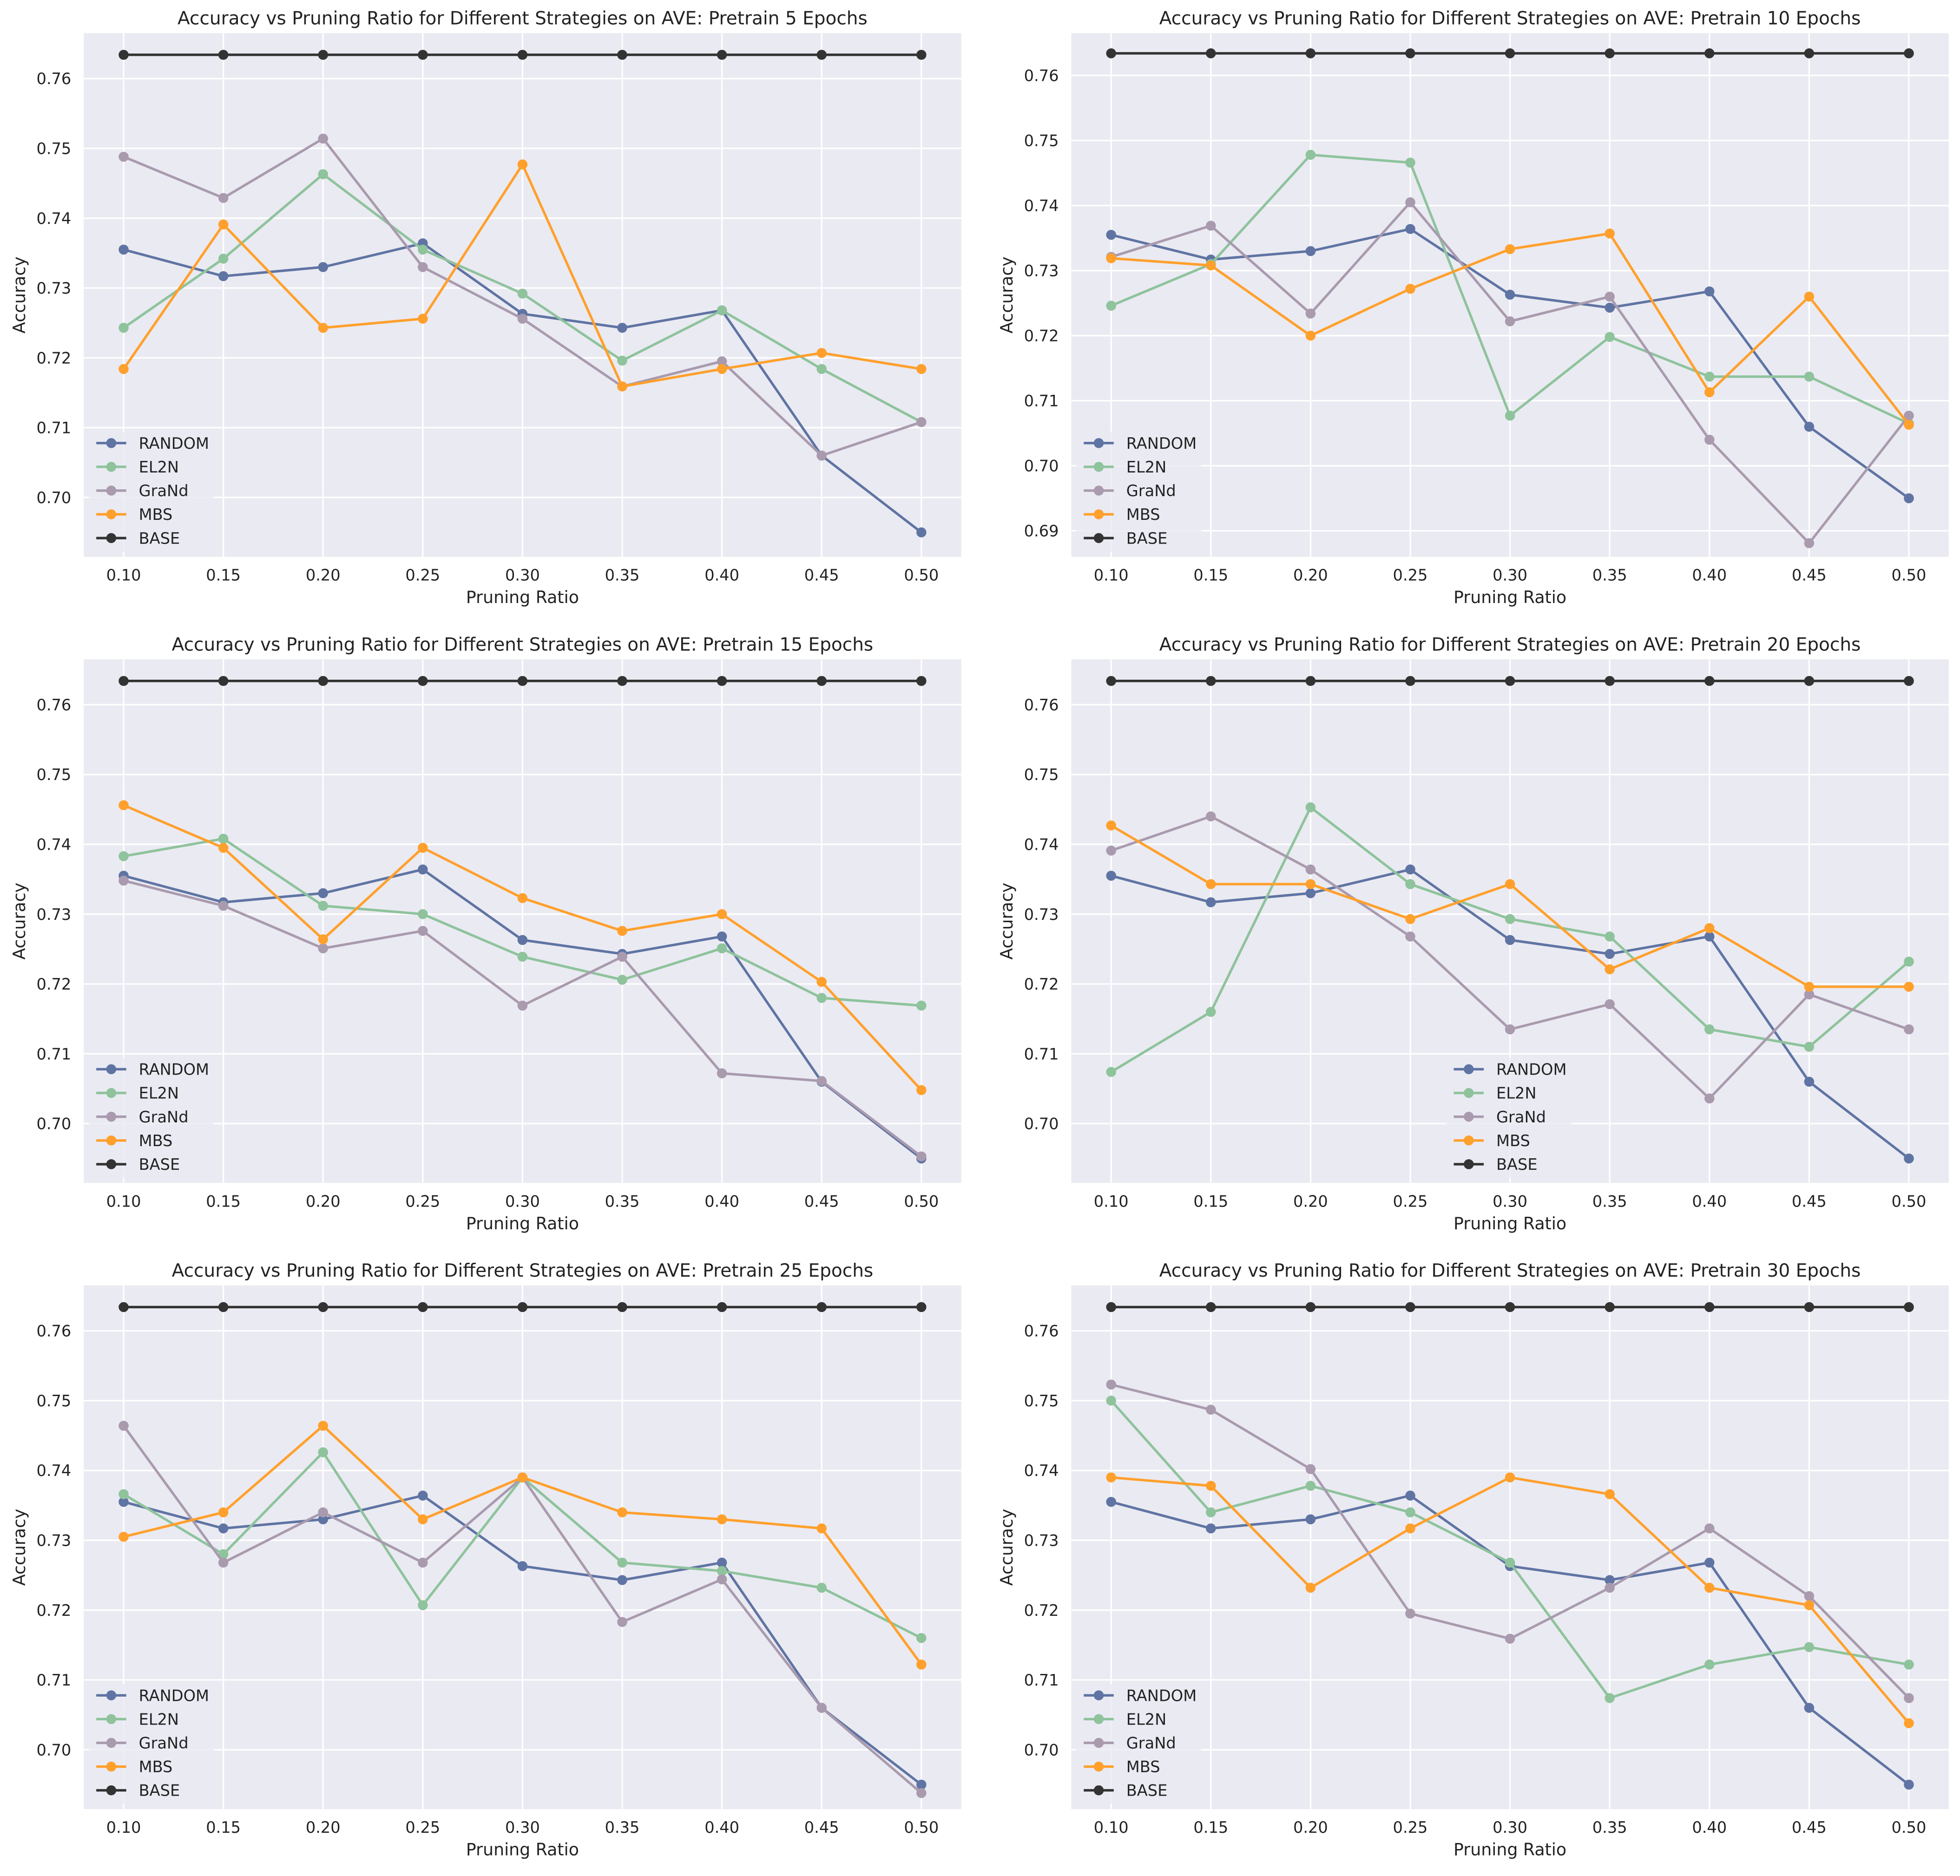 The image size is (1960, 1876). What do you see at coordinates (423, 1827) in the screenshot?
I see `x-tick-label: 0.25` at bounding box center [423, 1827].